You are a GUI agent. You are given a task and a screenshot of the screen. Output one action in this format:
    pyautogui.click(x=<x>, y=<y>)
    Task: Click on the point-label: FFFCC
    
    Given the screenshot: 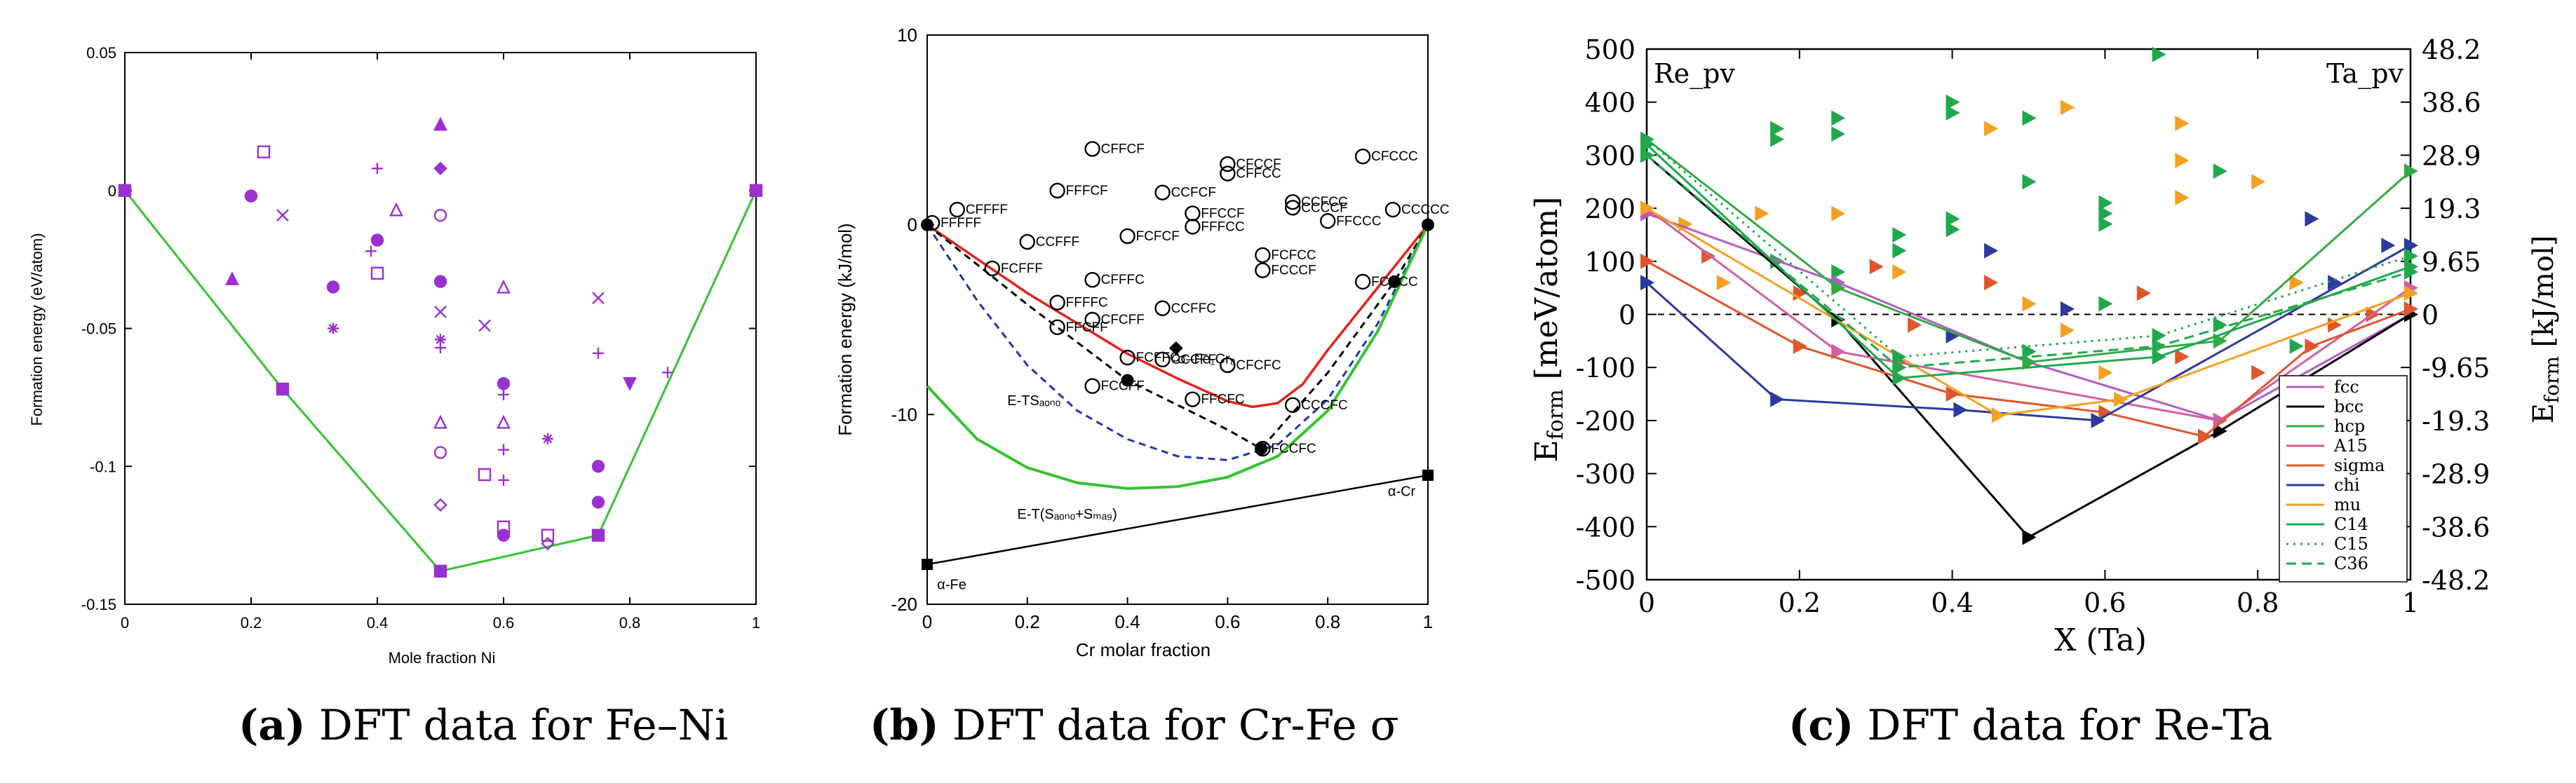 What is the action you would take?
    pyautogui.click(x=1222, y=226)
    